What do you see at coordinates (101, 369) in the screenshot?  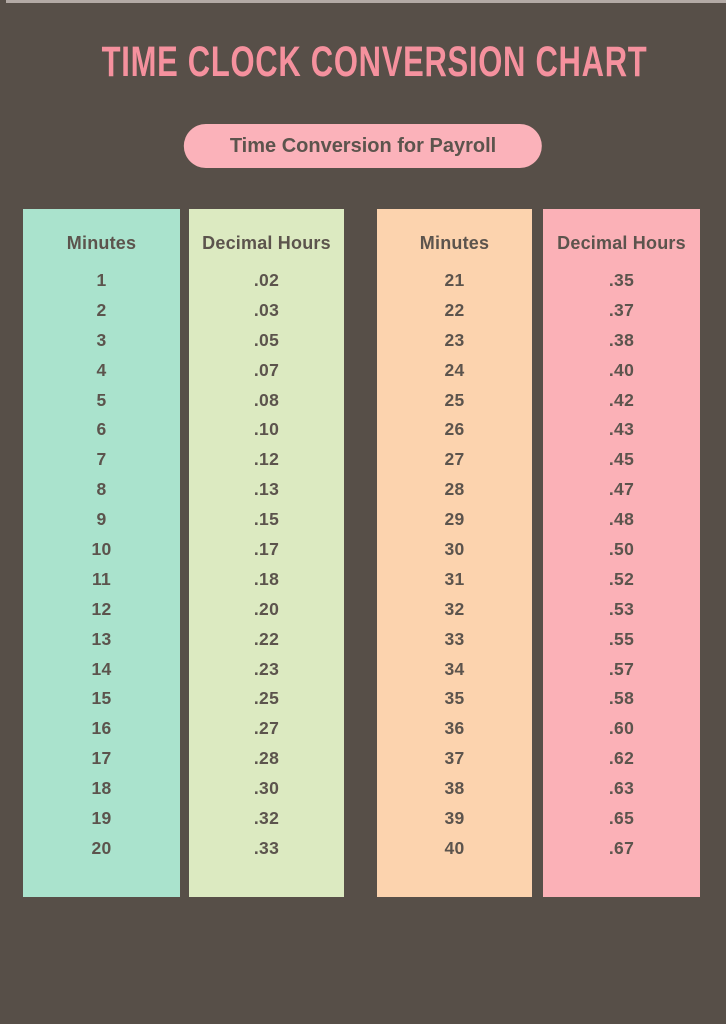 I see `minutes-cell: 4` at bounding box center [101, 369].